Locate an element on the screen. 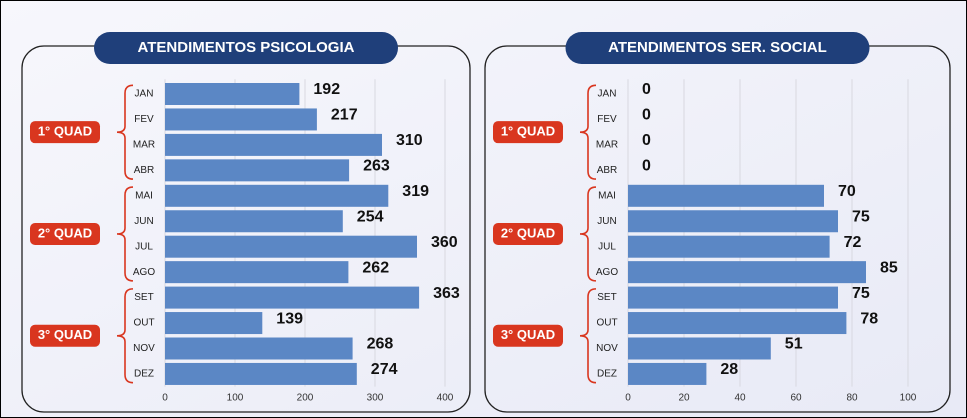  value-label: 360 is located at coordinates (444, 242).